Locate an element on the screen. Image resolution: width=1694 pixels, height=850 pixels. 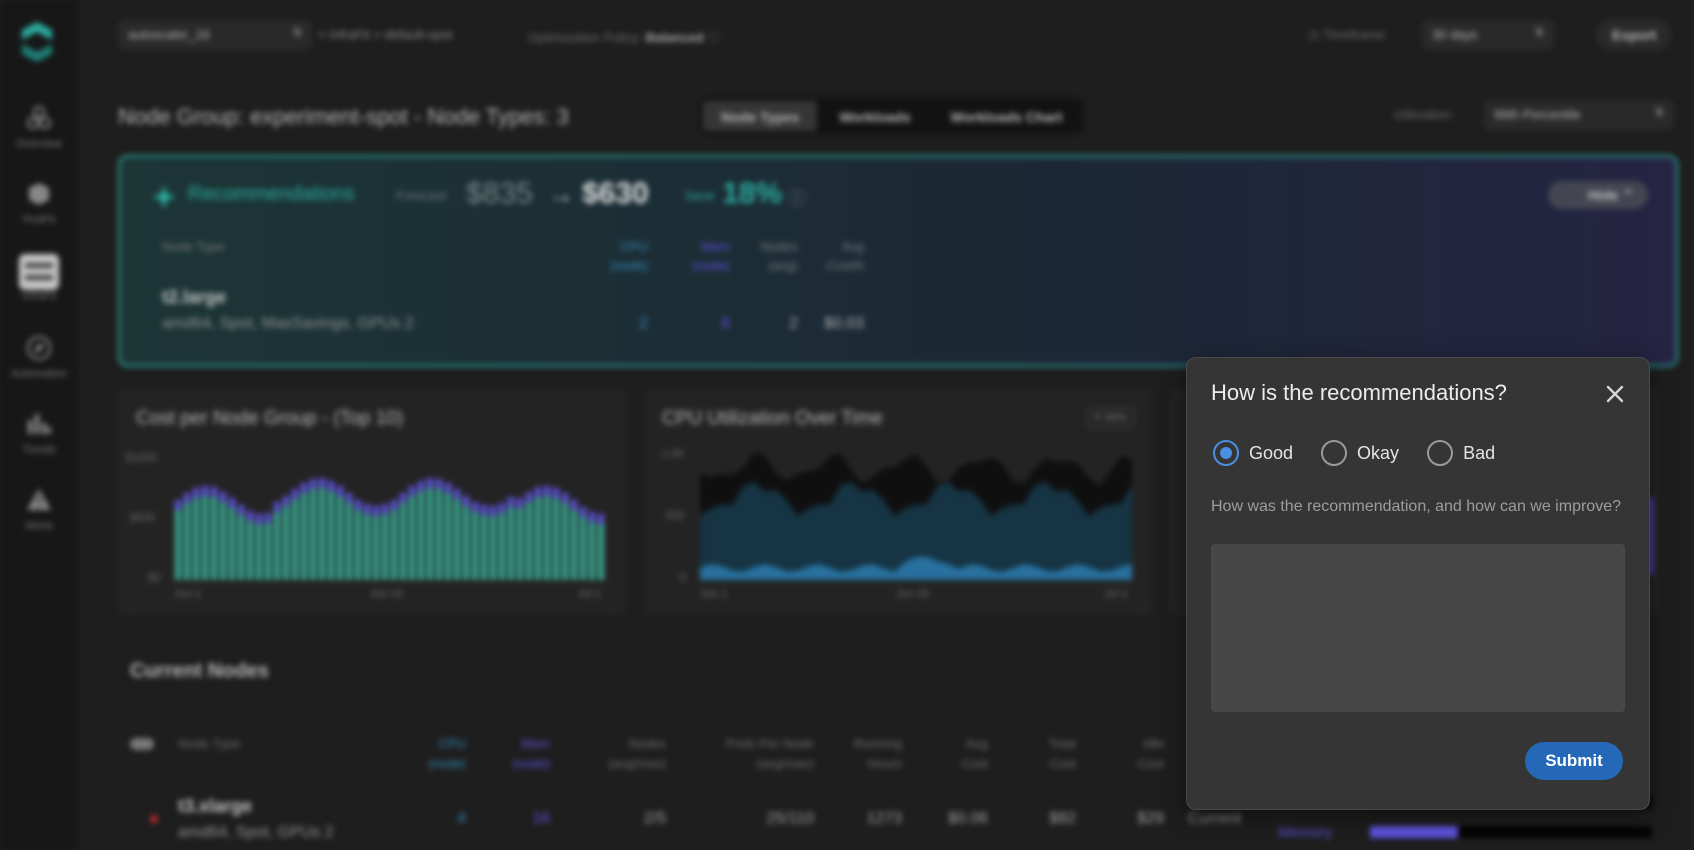
hide-label: Hide is located at coordinates (1603, 195).